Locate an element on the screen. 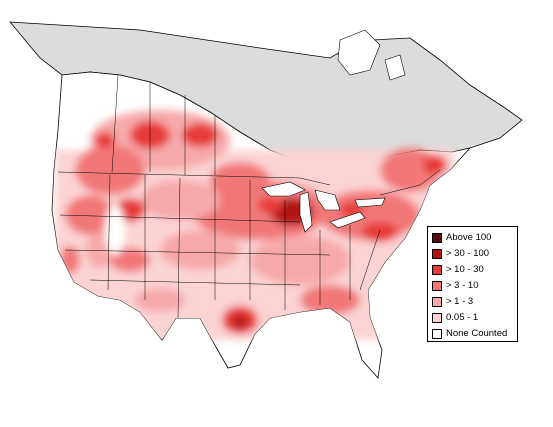  legend-item: Above 100 is located at coordinates (461, 237).